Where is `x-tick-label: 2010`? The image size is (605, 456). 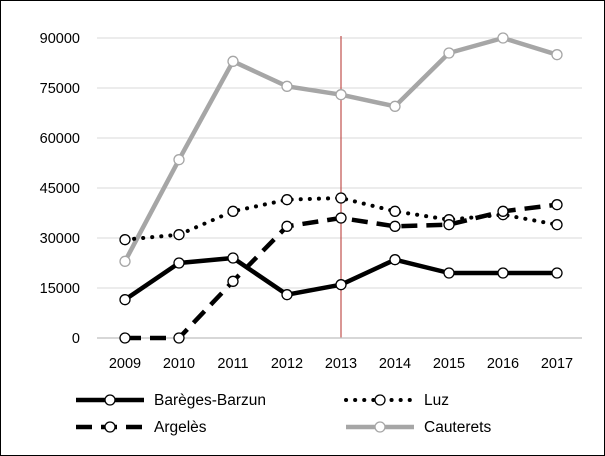
x-tick-label: 2010 is located at coordinates (179, 364).